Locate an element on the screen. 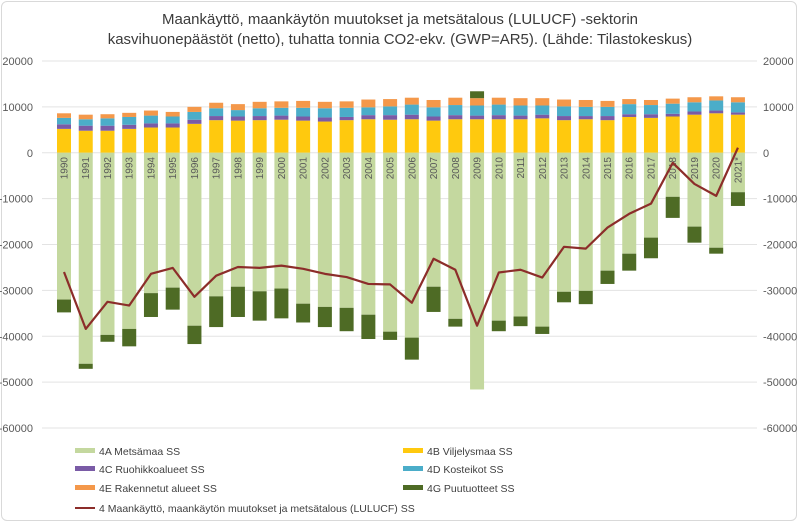  y-tick-label-left: 10000 is located at coordinates (17, 108).